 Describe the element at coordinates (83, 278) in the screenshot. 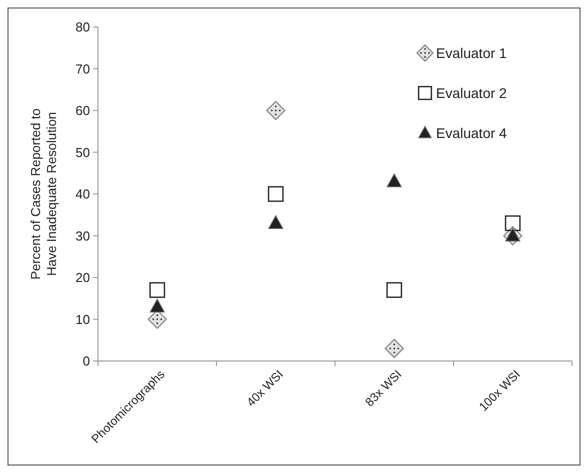

I see `y-tick-label: 20` at that location.